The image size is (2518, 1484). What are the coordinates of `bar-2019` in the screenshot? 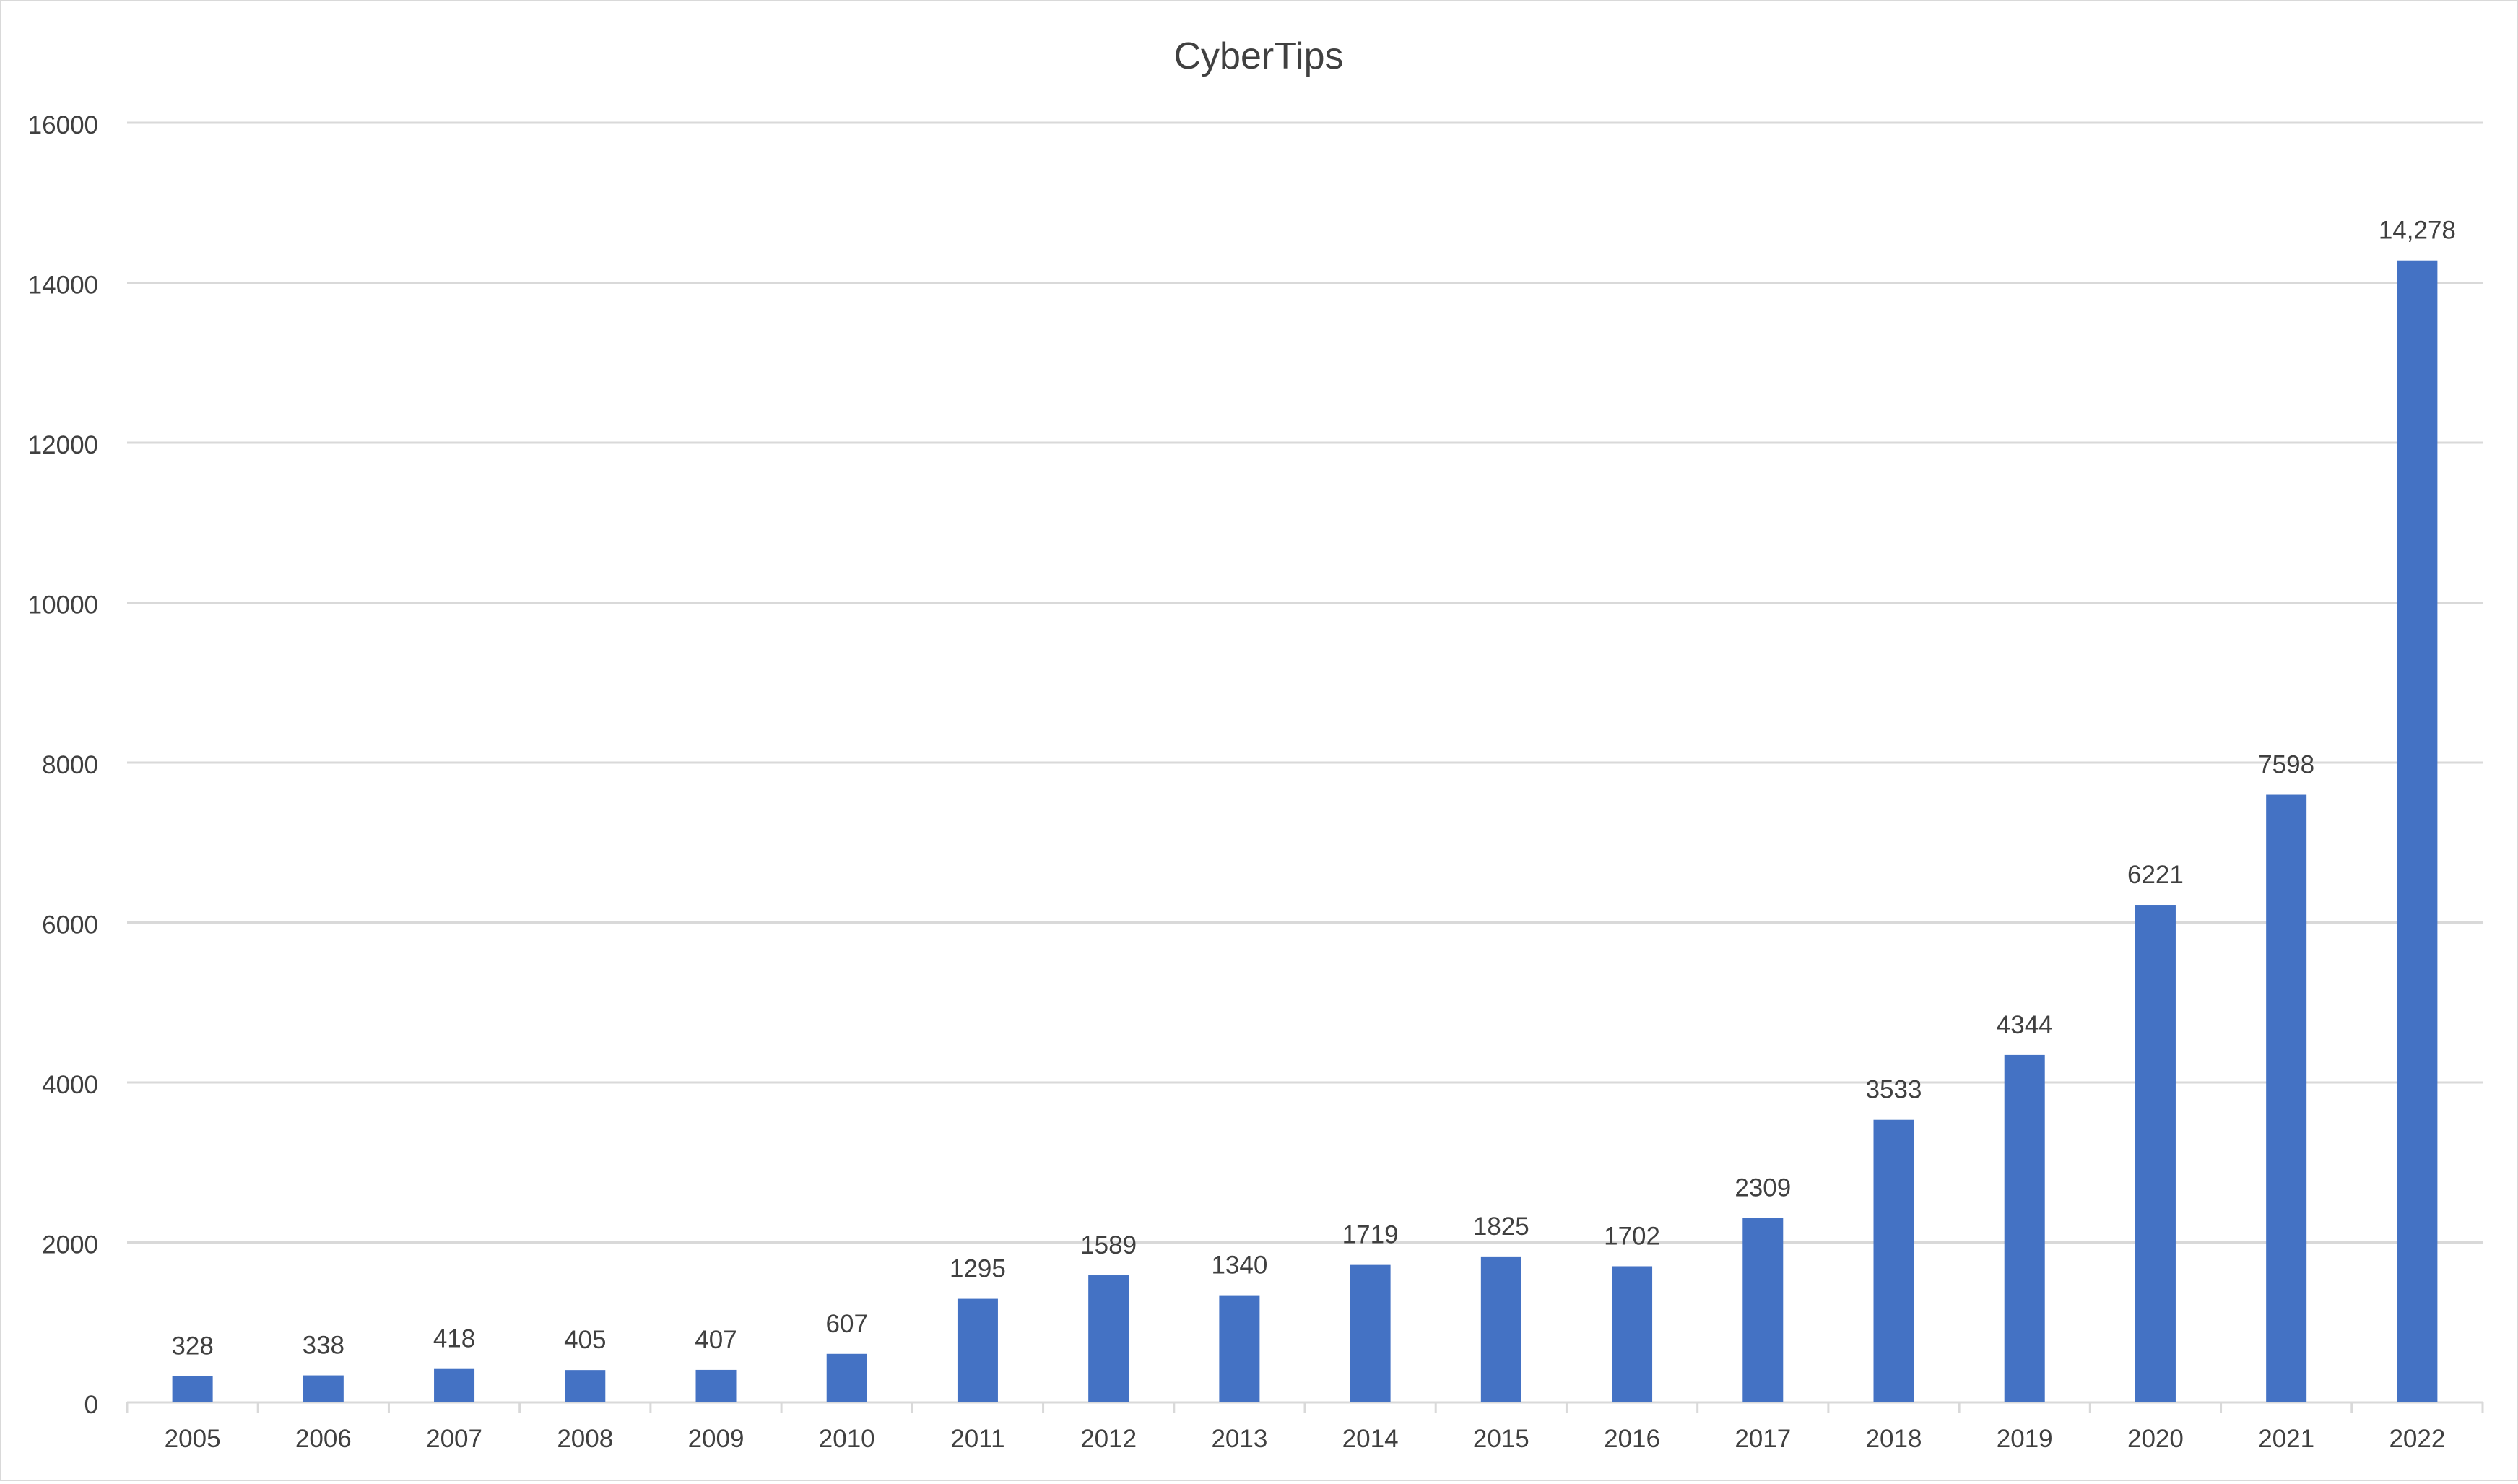 It's located at (2024, 1228).